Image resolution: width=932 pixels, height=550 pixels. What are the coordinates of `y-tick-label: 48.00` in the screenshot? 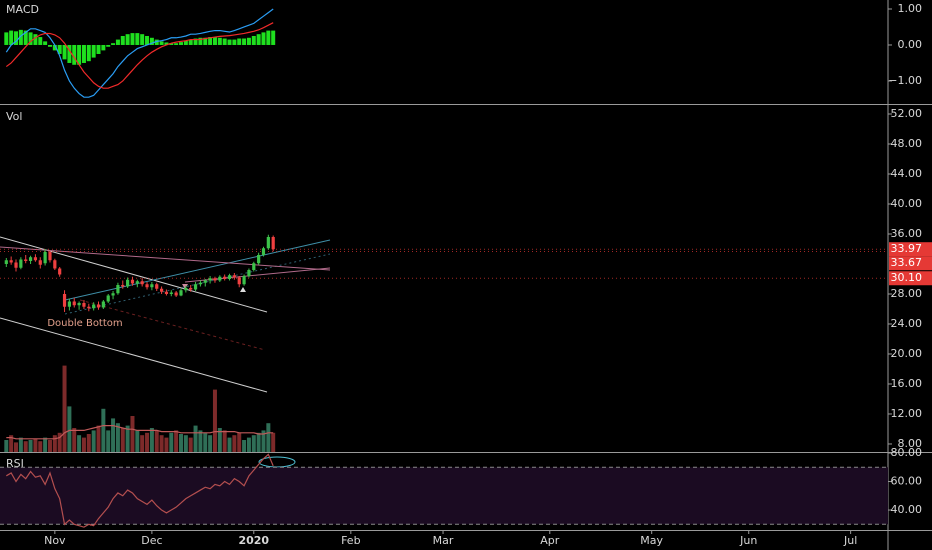 It's located at (907, 143).